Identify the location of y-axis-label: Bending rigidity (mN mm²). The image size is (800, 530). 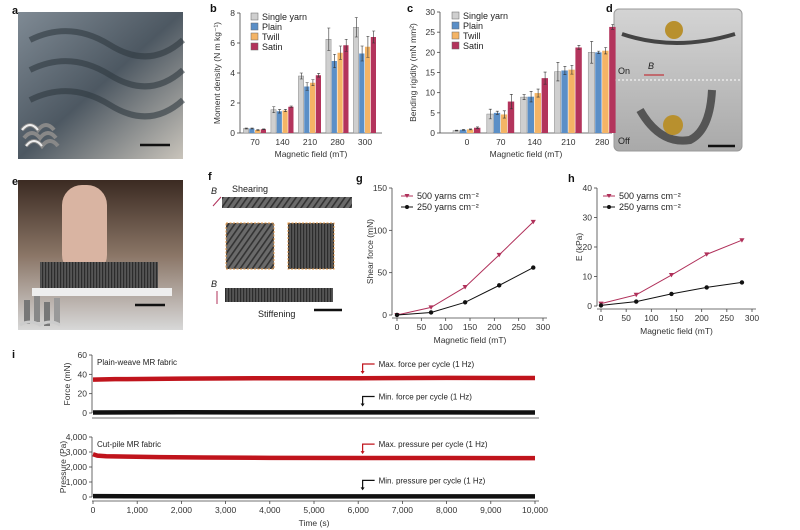
(413, 72).